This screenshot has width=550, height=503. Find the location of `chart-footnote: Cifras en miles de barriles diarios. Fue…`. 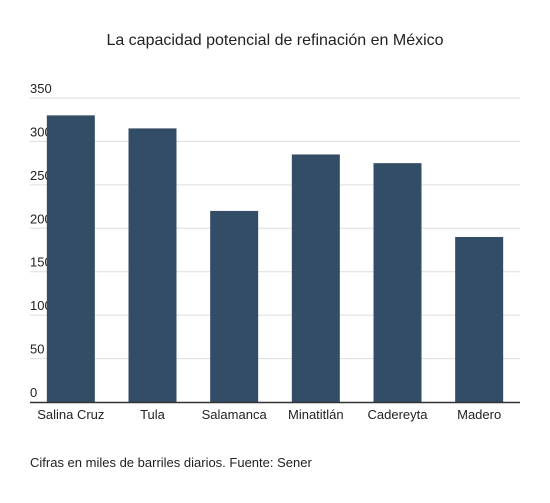

chart-footnote: Cifras en miles de barriles diarios. Fue… is located at coordinates (171, 462).